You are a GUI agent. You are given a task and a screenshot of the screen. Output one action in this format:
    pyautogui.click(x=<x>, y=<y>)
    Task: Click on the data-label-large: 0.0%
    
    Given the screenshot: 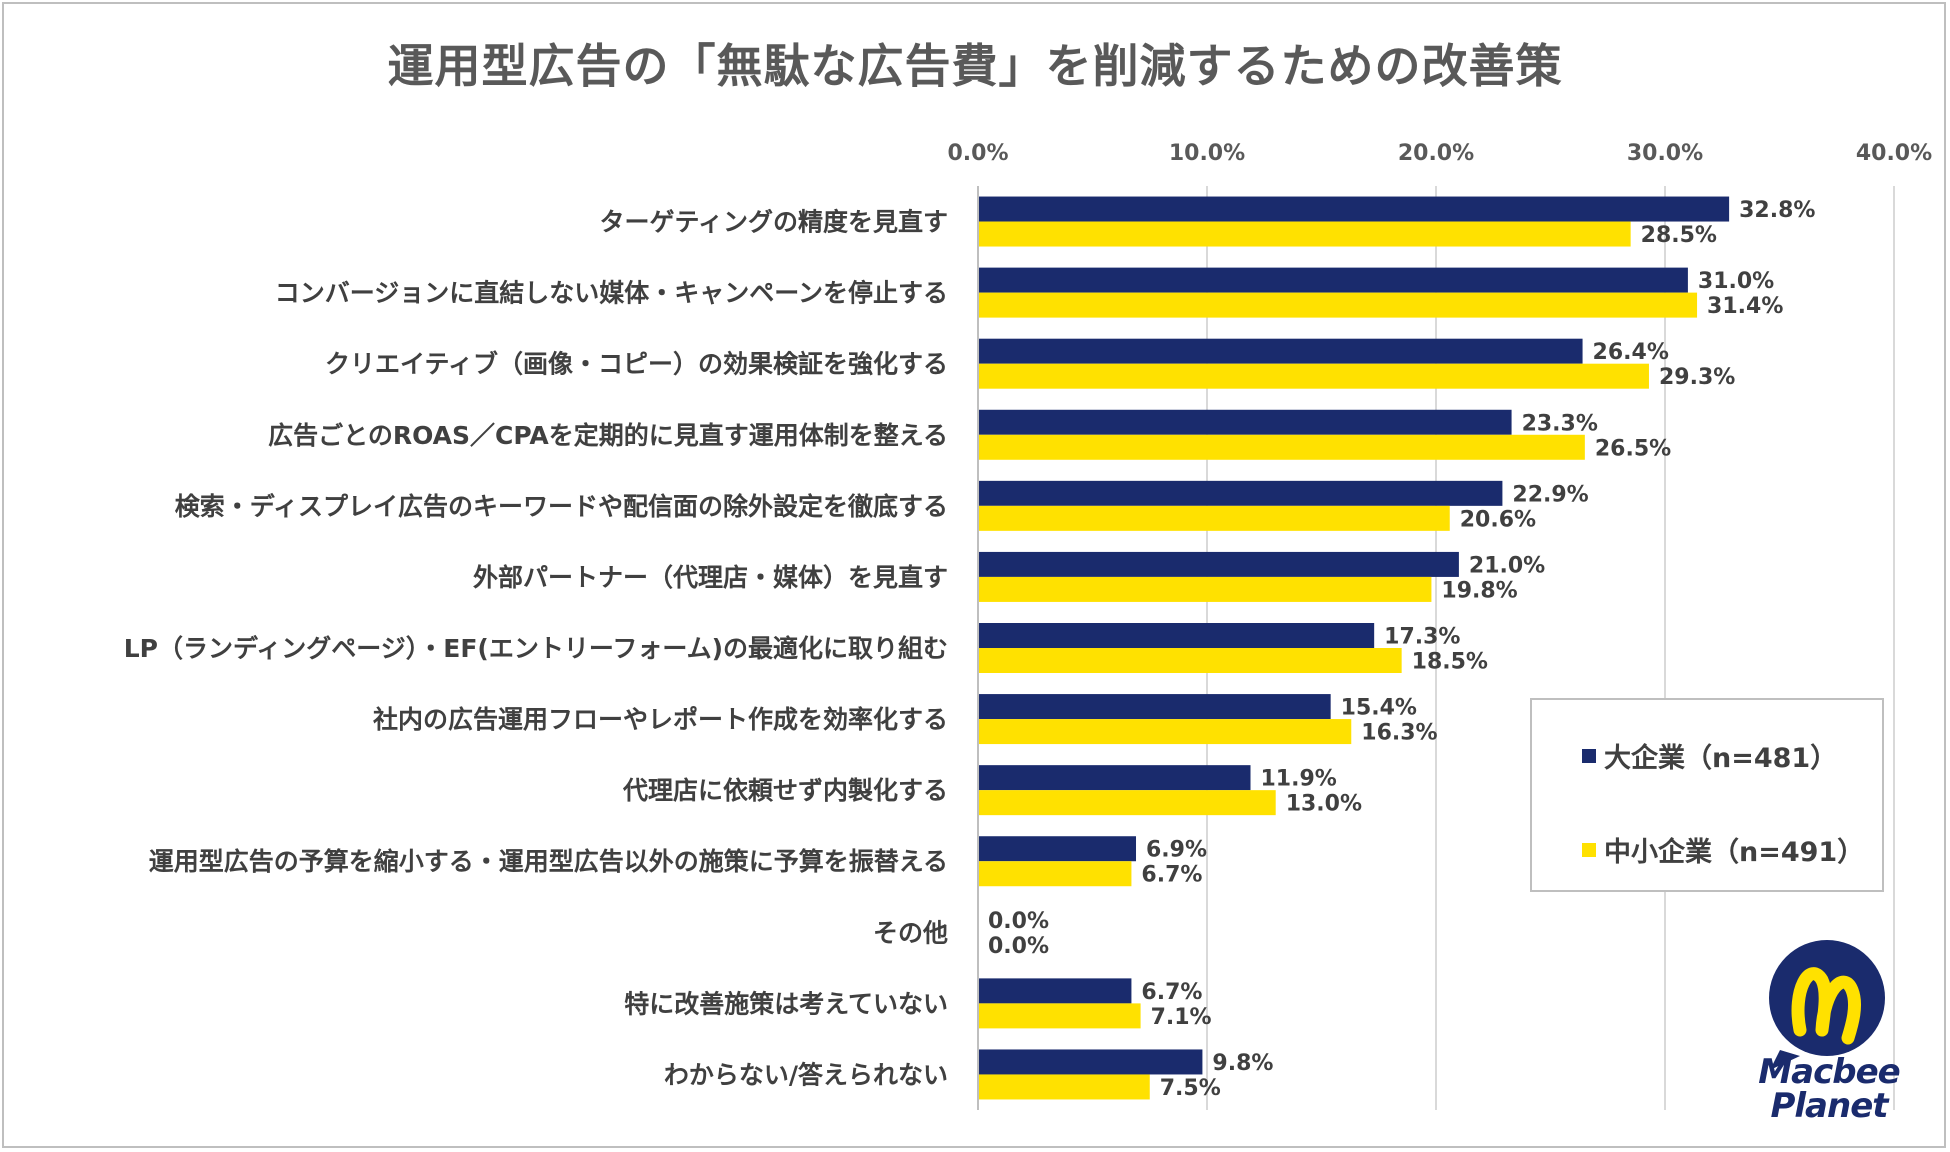 What is the action you would take?
    pyautogui.click(x=1018, y=921)
    